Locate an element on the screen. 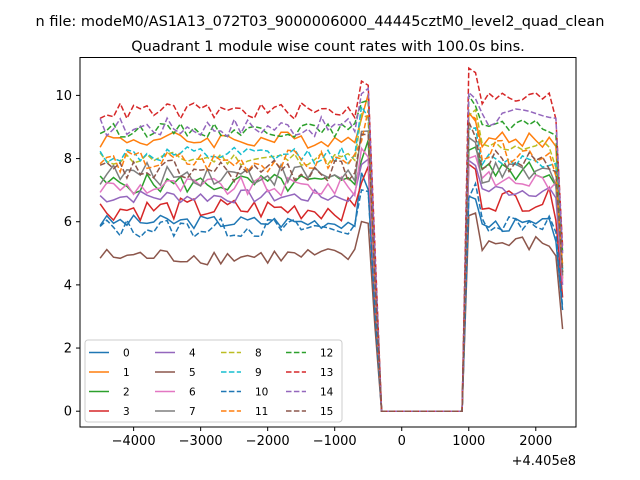 Image resolution: width=640 pixels, height=480 pixels. legend-label-2: 2 is located at coordinates (126, 393).